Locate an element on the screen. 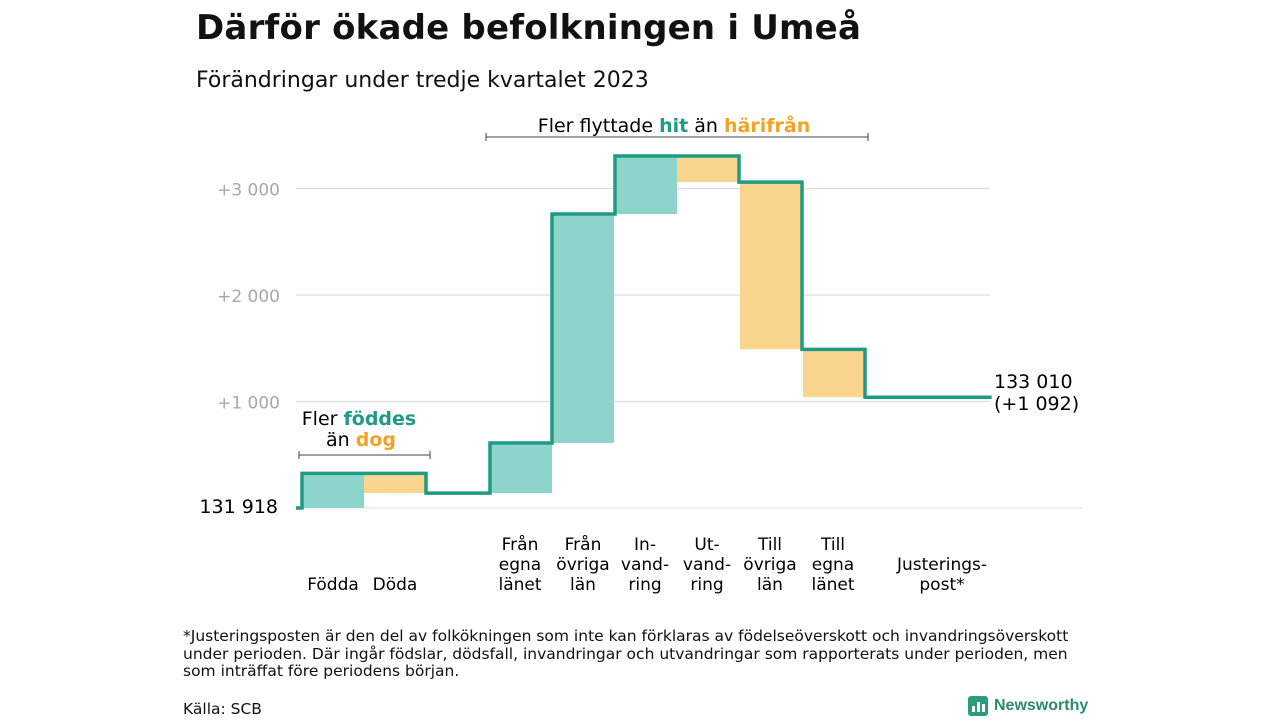  x-tick-label-fran-egna-lanet: egna is located at coordinates (520, 565).